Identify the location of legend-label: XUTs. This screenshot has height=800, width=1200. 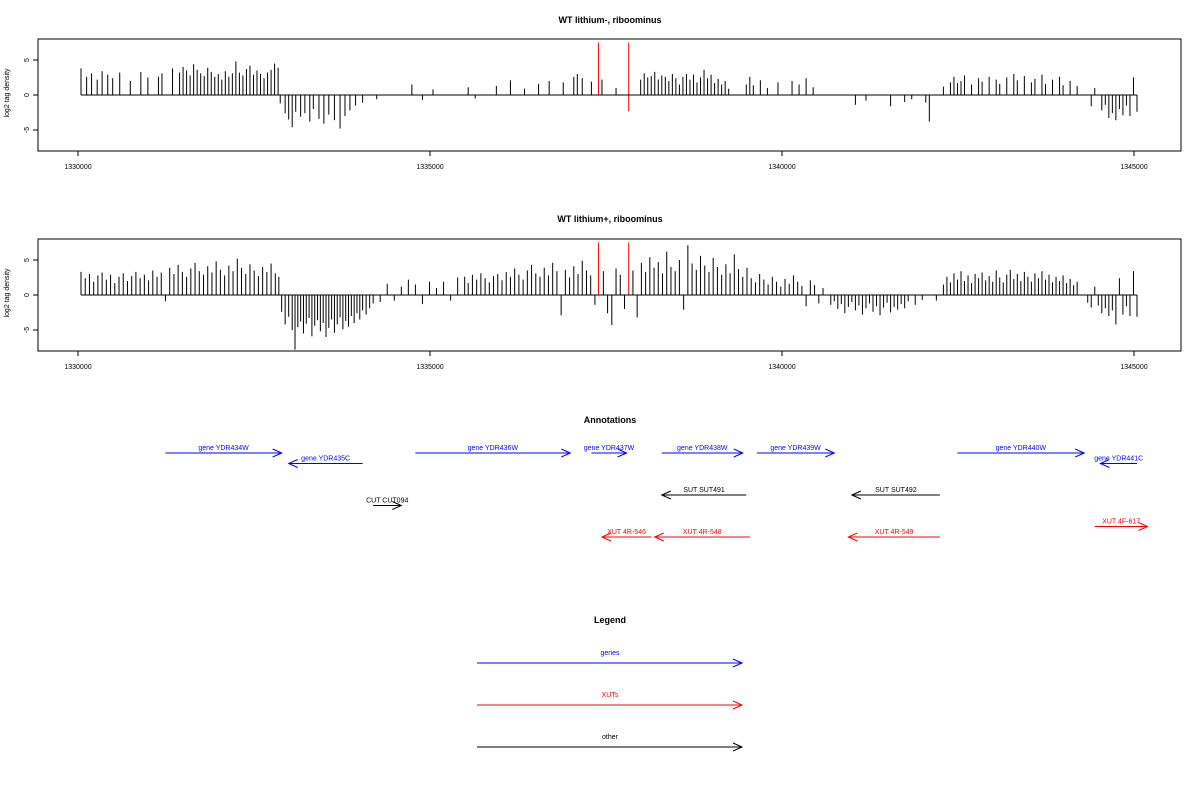
(610, 695).